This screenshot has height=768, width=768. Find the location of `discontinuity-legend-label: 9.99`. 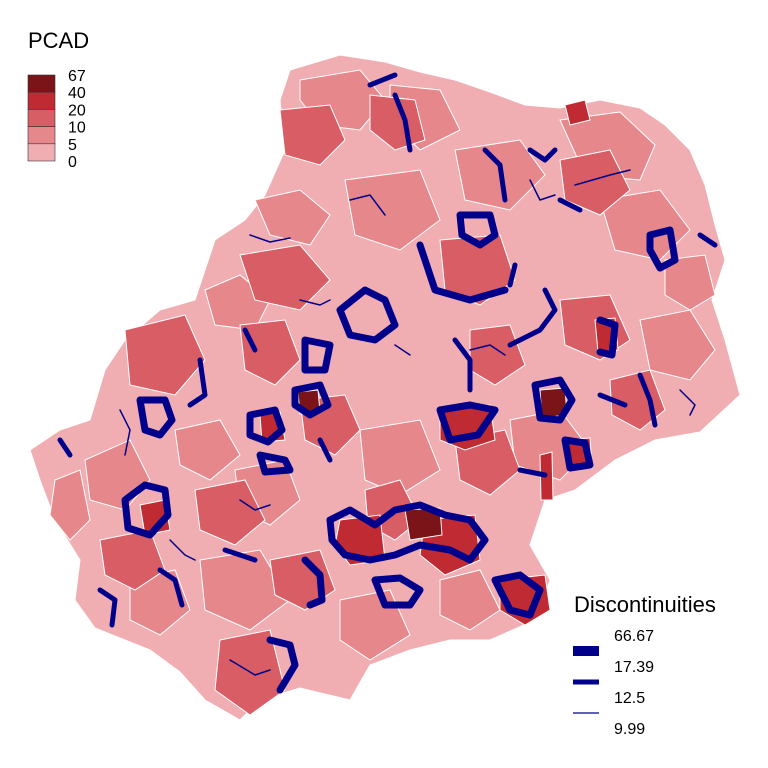

discontinuity-legend-label: 9.99 is located at coordinates (629, 729).